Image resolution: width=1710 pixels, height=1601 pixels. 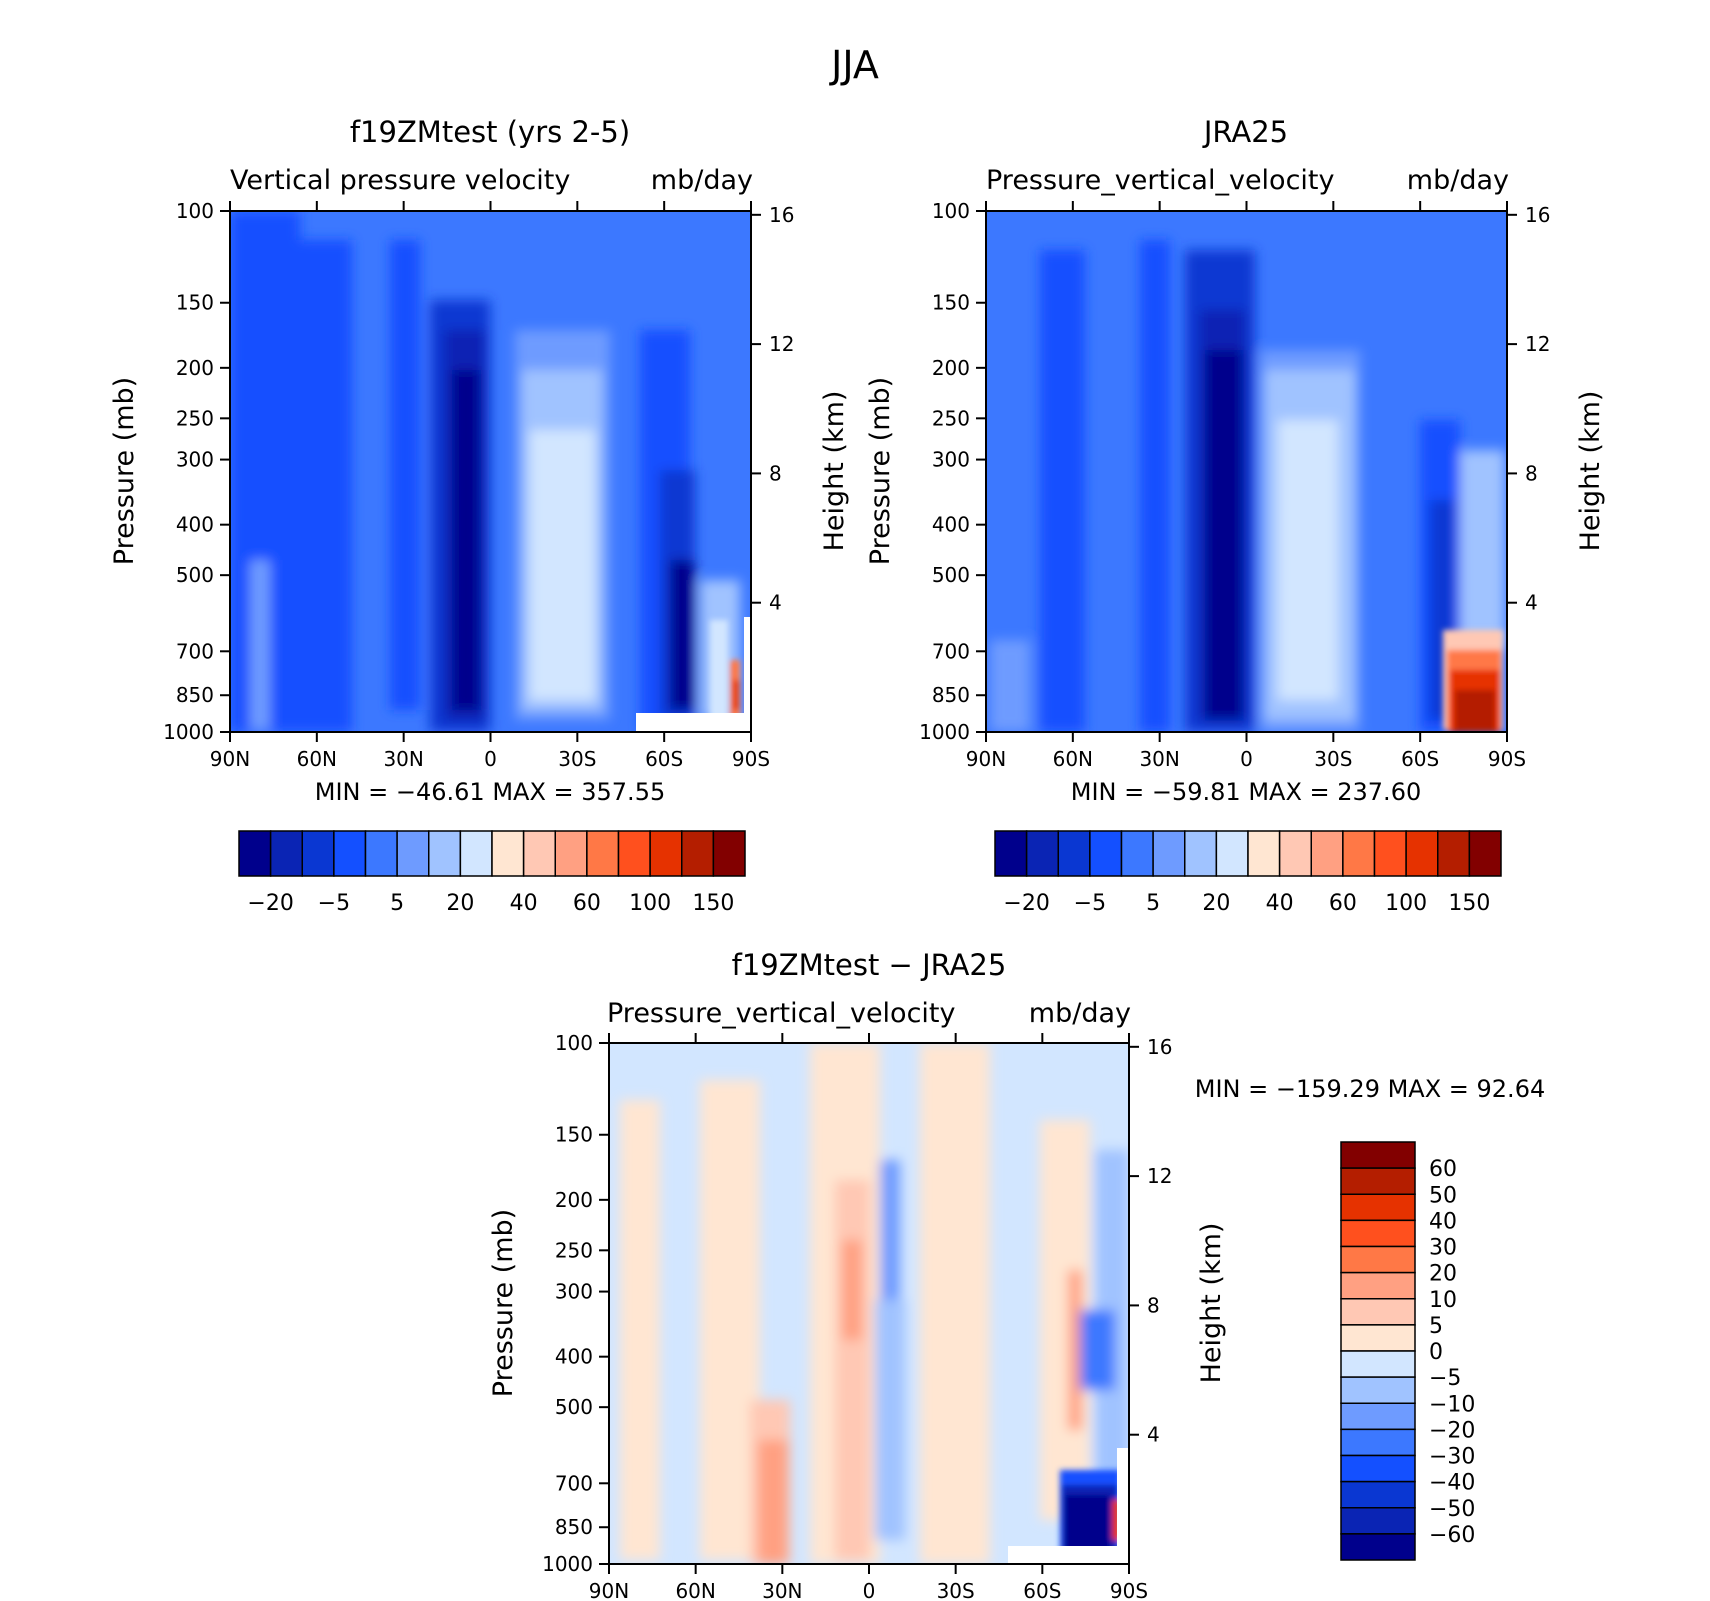 I want to click on panel-subtitle-left: Pressure_vertical_velocity, so click(x=1160, y=180).